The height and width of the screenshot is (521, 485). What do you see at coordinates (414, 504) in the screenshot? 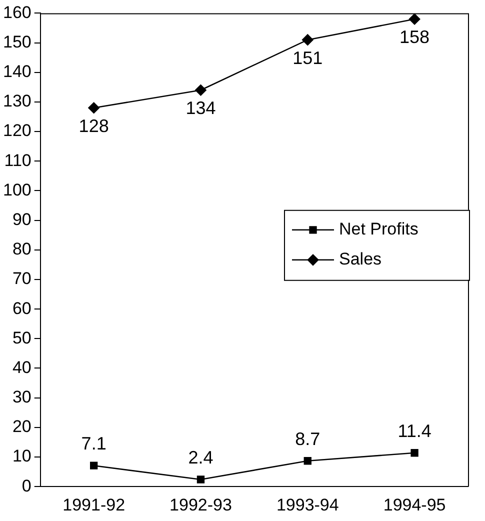
I see `x-tick-label: 1994-95` at bounding box center [414, 504].